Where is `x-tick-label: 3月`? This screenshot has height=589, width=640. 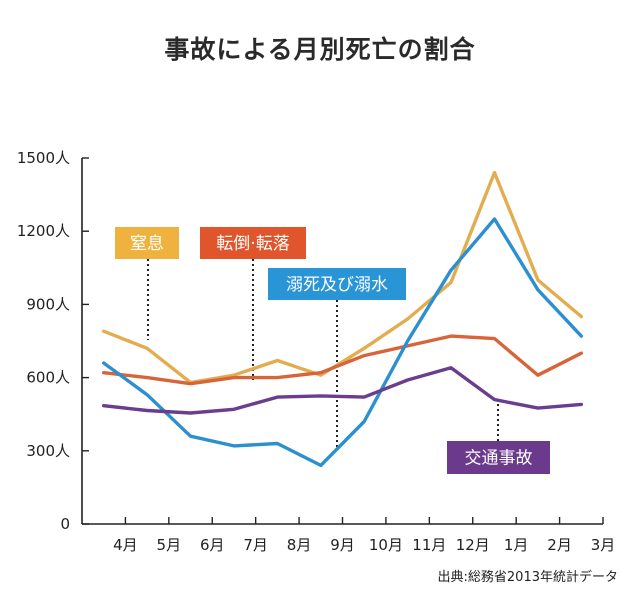 x-tick-label: 3月 is located at coordinates (603, 545).